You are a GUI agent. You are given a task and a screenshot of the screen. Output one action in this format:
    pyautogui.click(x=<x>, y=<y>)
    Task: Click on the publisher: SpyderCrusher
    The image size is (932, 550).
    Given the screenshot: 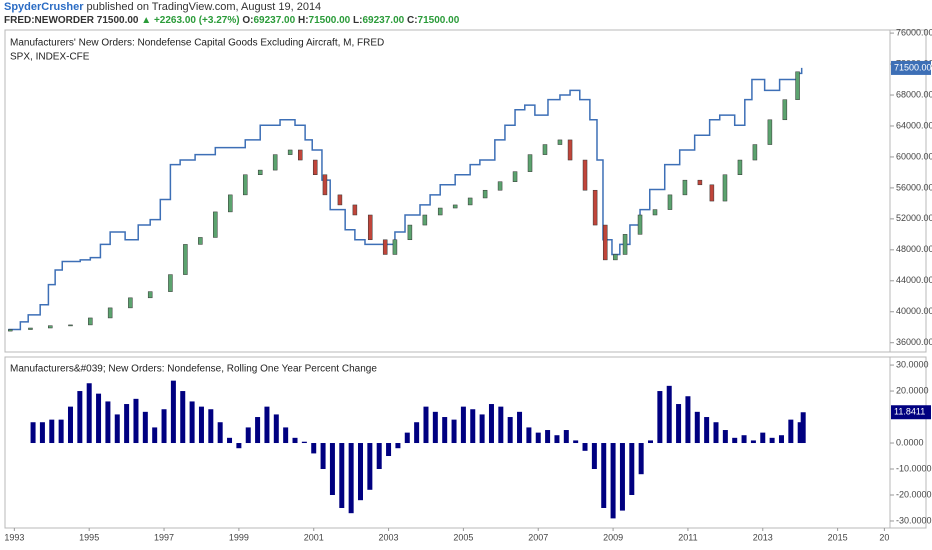 What is the action you would take?
    pyautogui.click(x=44, y=7)
    